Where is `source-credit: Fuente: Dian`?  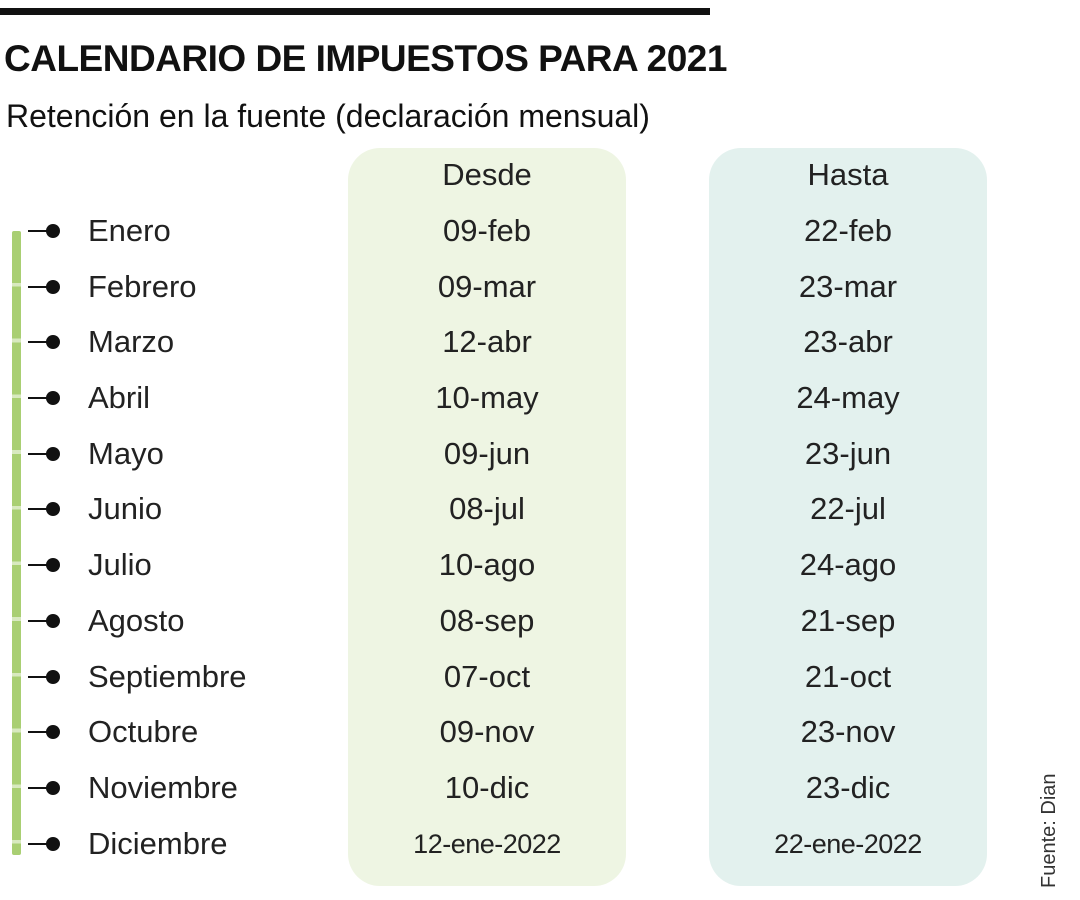
source-credit: Fuente: Dian is located at coordinates (1049, 830).